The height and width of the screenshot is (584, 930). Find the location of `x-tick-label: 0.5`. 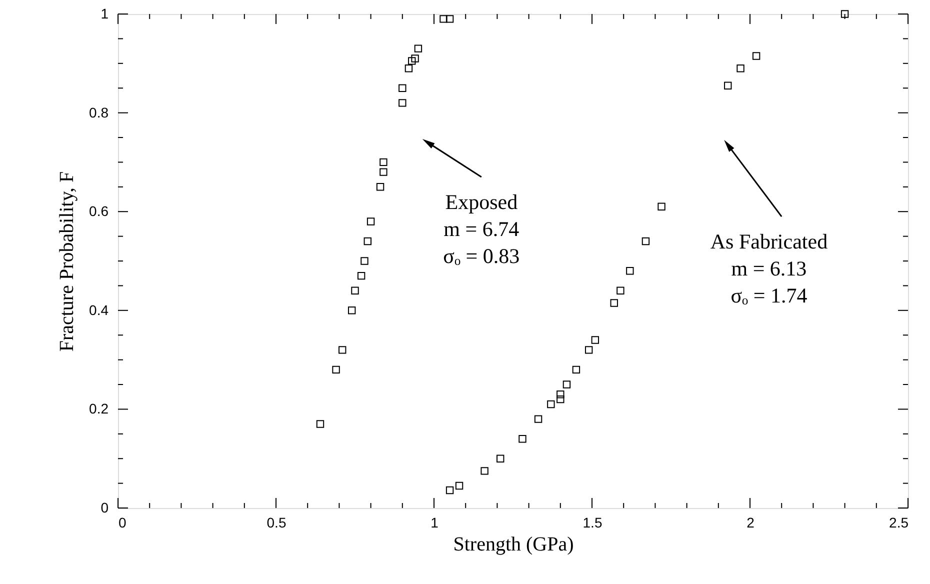

x-tick-label: 0.5 is located at coordinates (276, 522).